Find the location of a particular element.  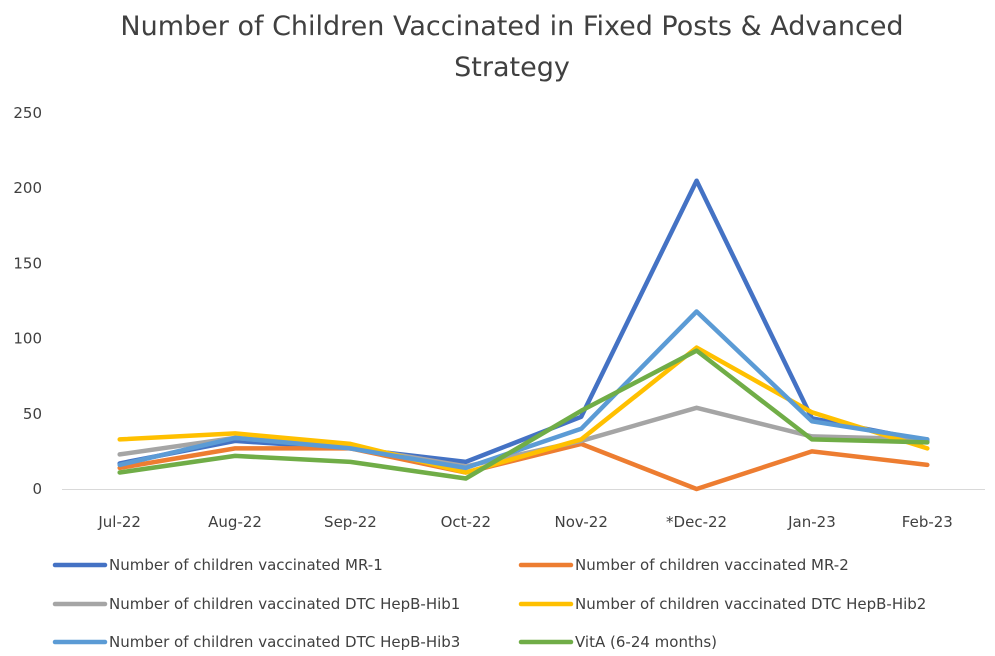

legend-label: Number of children vaccinated MR-2 is located at coordinates (712, 565).